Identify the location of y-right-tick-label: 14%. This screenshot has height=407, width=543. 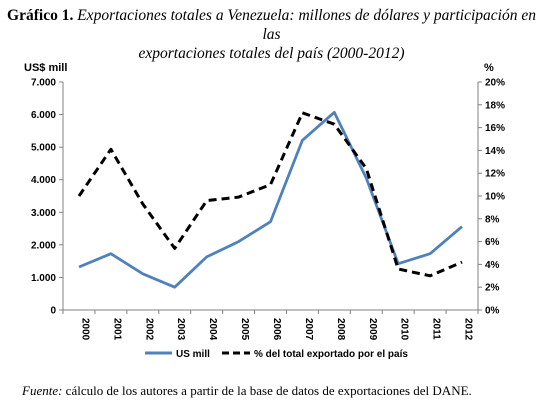
(495, 151).